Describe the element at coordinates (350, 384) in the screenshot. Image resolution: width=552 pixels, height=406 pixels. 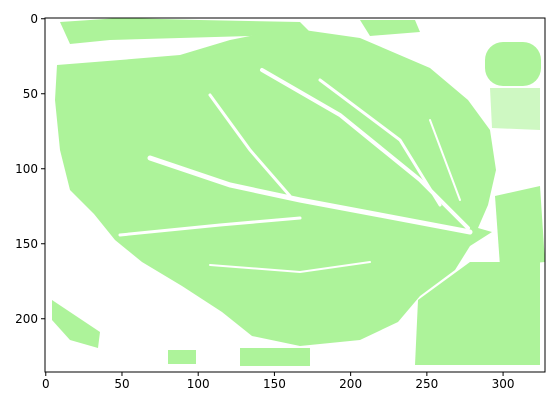
I see `x-tick-label: 200` at that location.